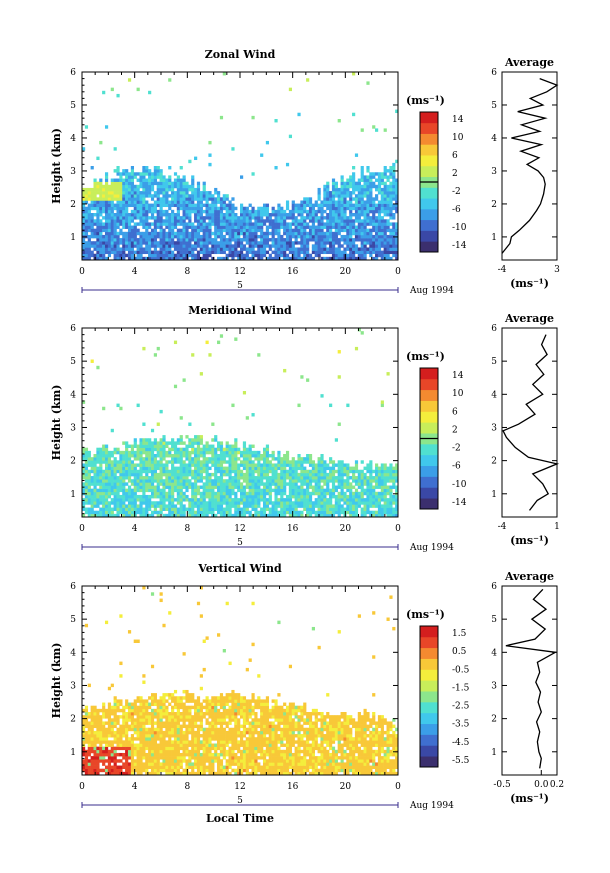  What do you see at coordinates (240, 166) in the screenshot?
I see `heatmap-field` at bounding box center [240, 166].